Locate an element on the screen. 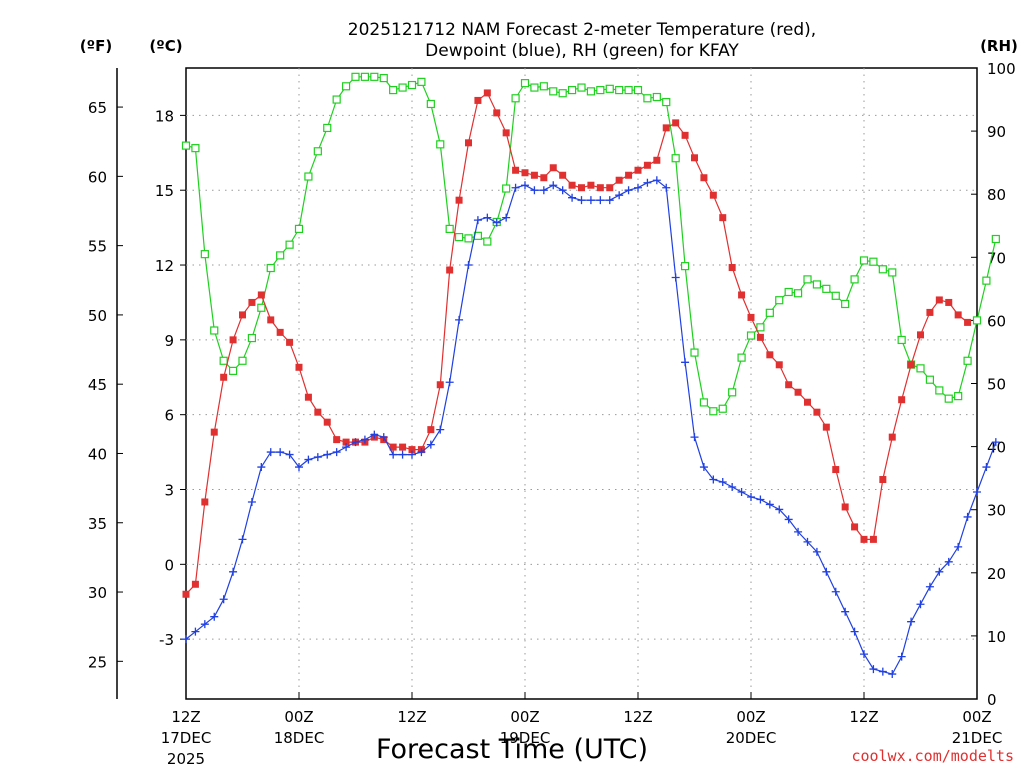  time-tick-hour-label: 00Z is located at coordinates (976, 717).